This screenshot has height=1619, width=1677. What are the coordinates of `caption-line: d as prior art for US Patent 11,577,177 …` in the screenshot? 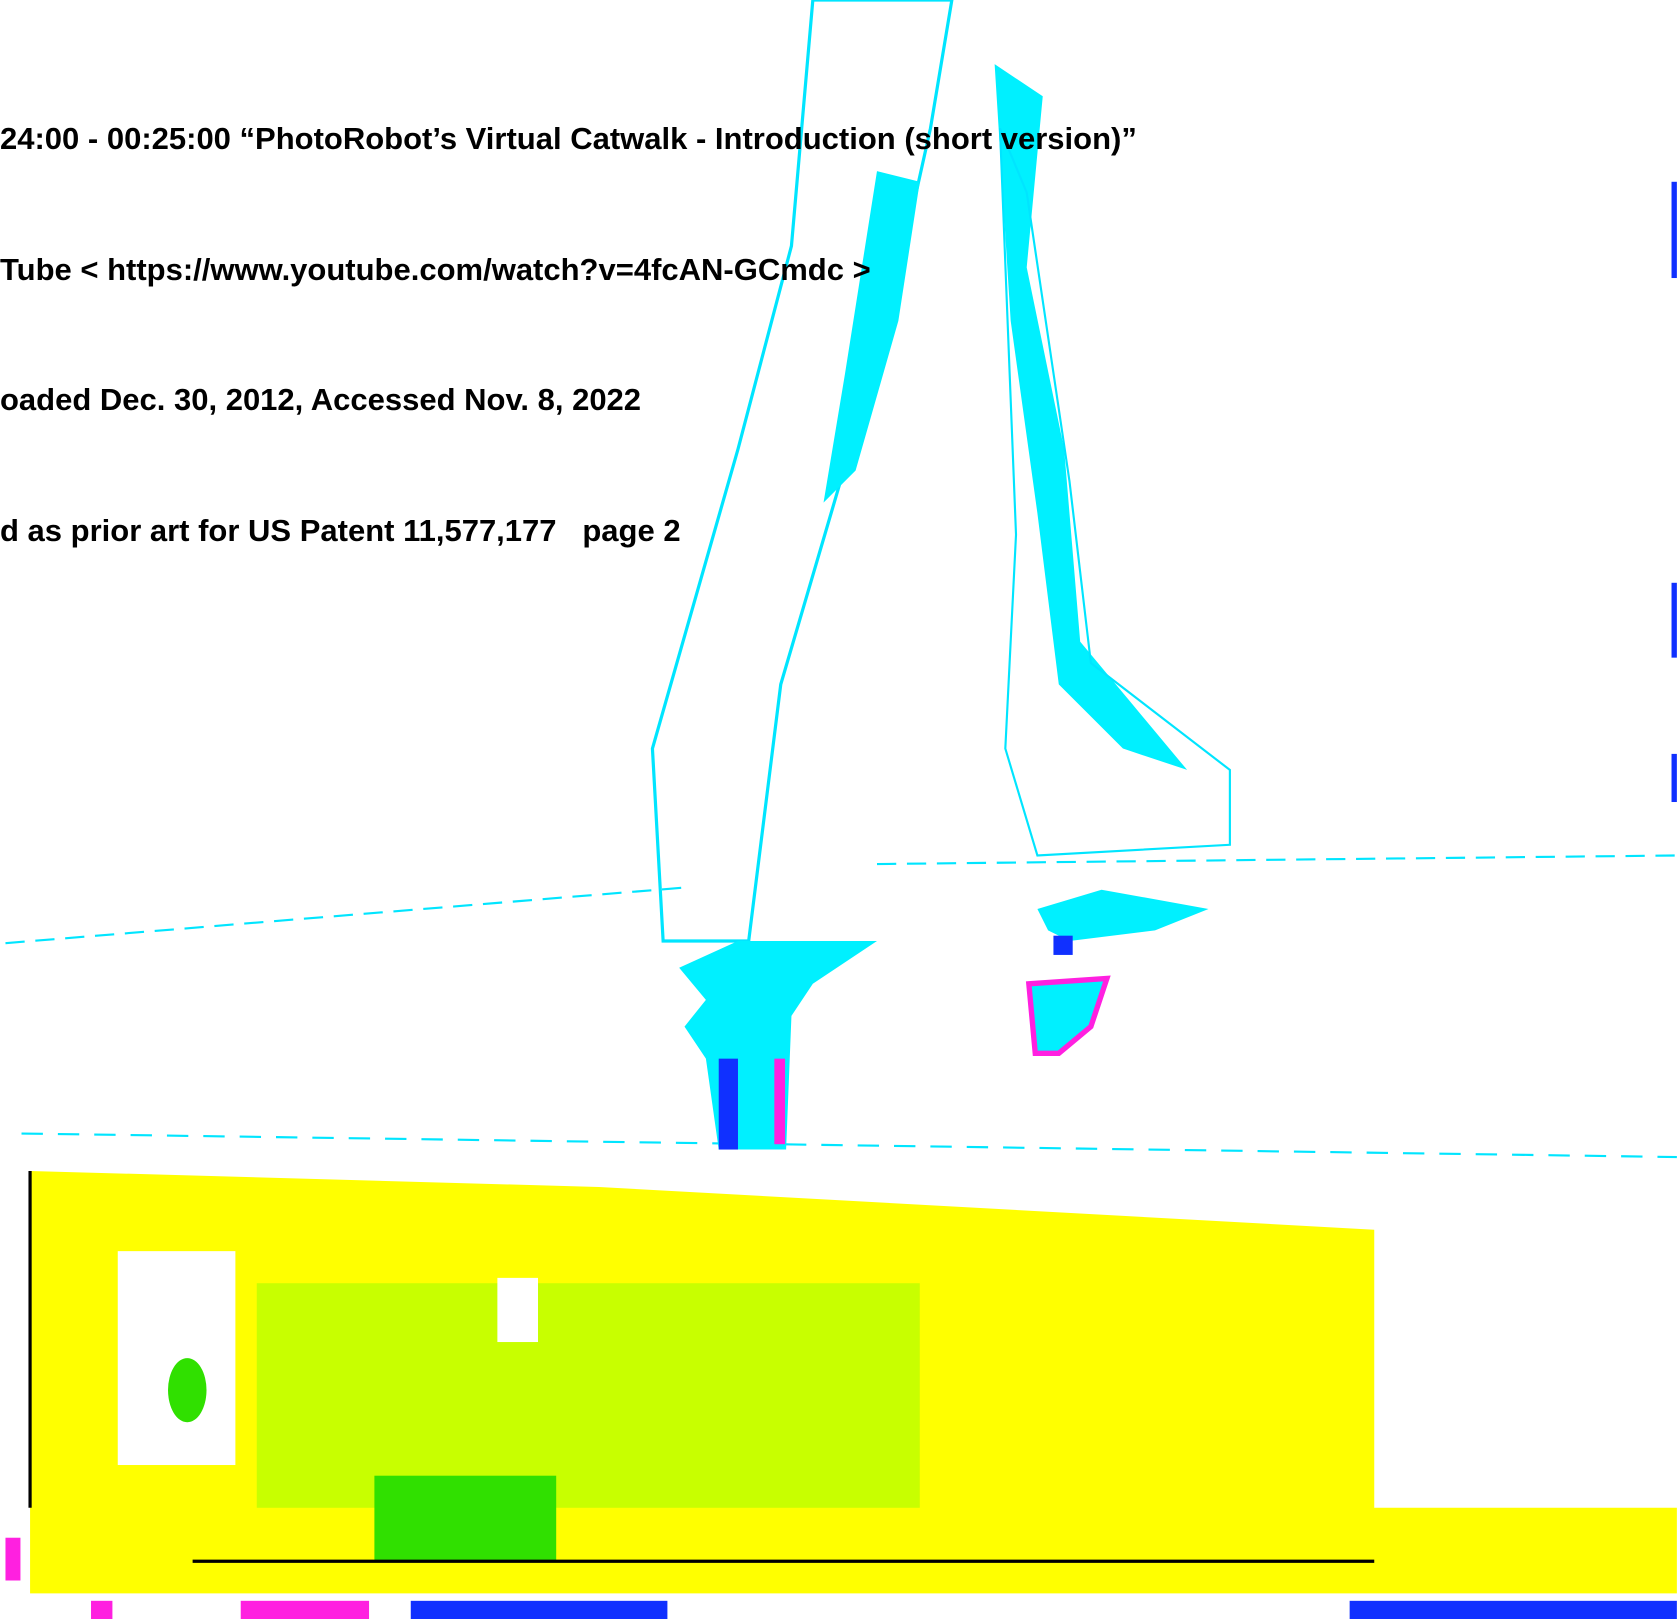 It's located at (340, 530).